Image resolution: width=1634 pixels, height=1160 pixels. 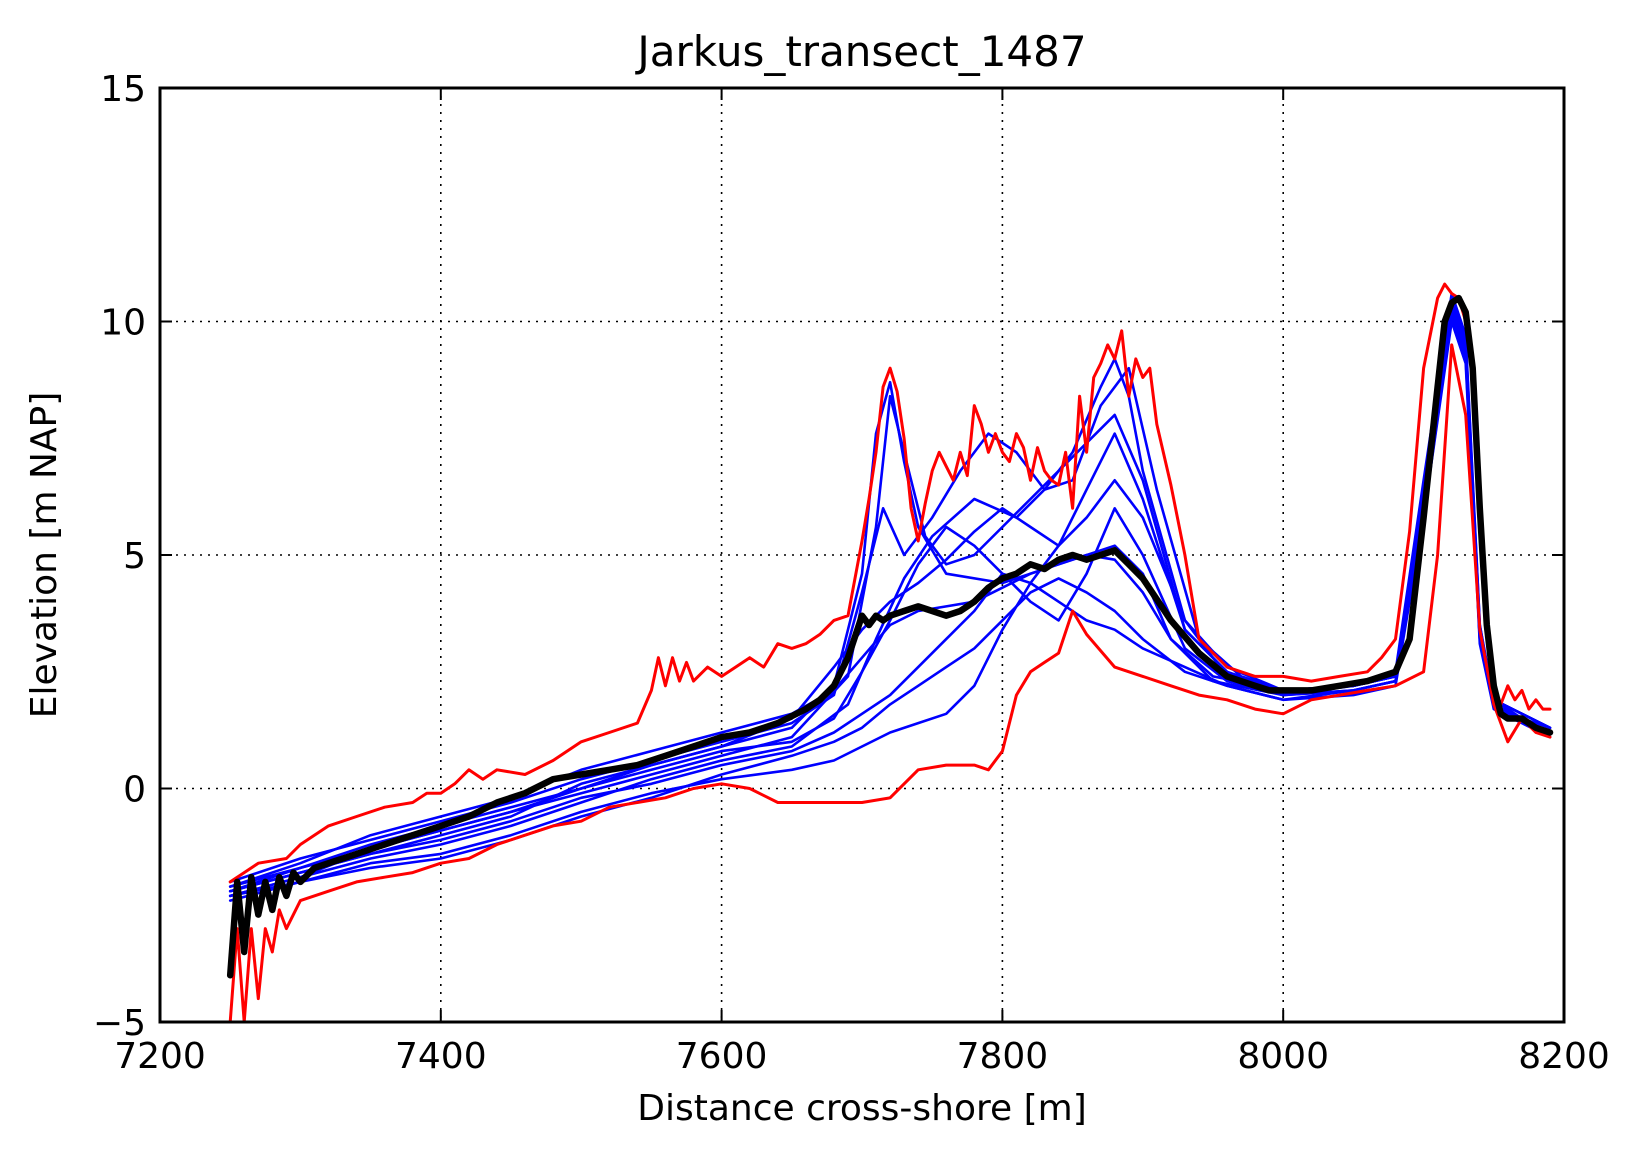 I want to click on x-tick-label: 7400, so click(x=441, y=1056).